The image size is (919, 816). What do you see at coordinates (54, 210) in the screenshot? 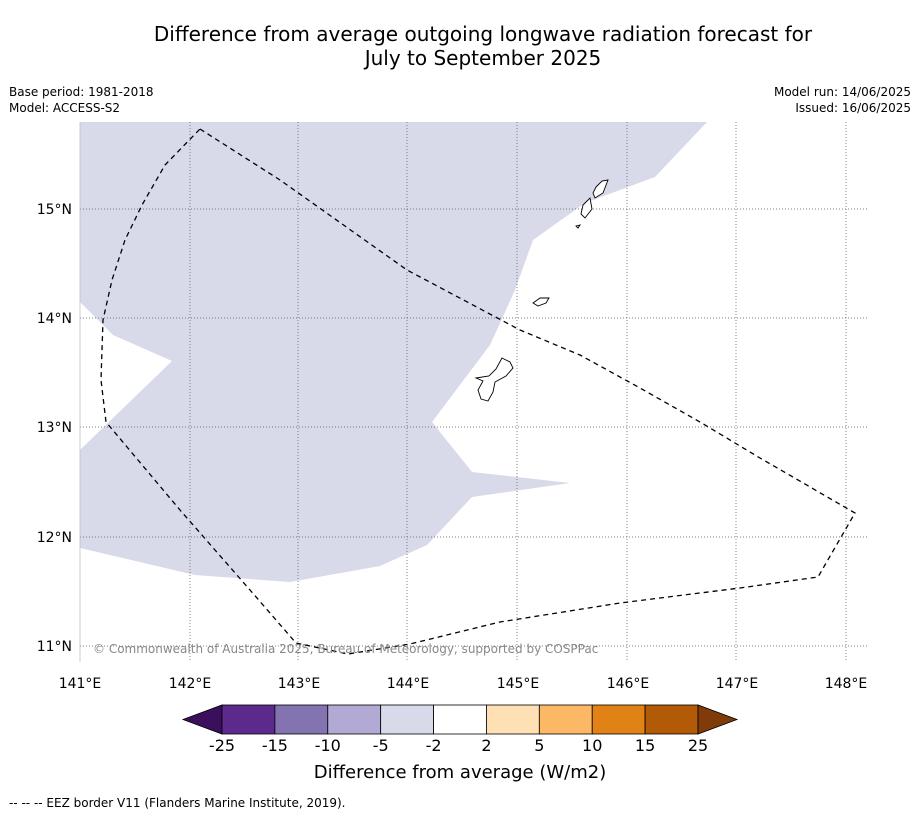
I see `lat-label-15n: 15°N` at bounding box center [54, 210].